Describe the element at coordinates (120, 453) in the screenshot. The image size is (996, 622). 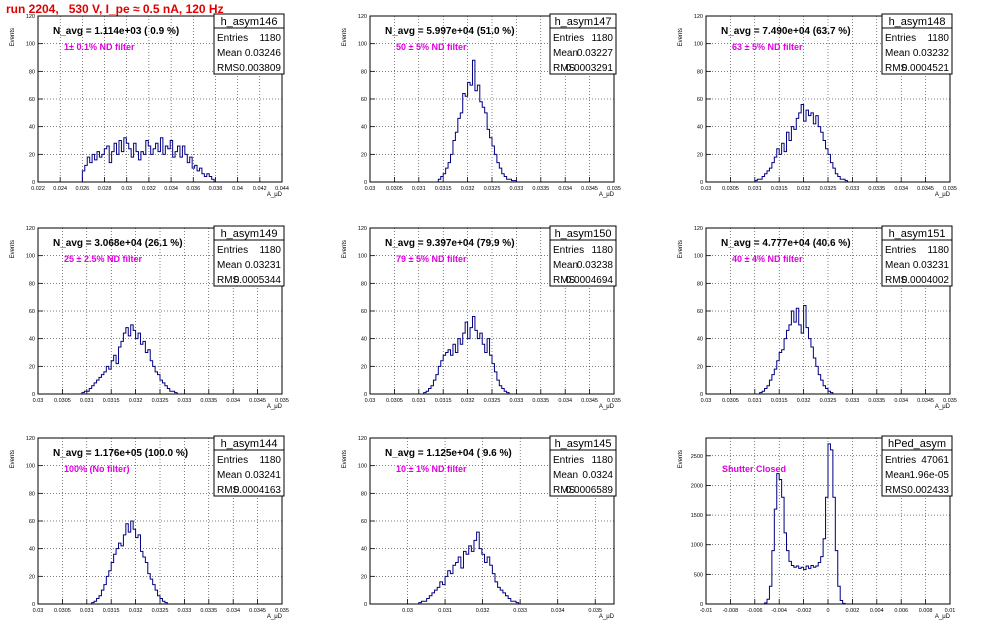
I see `navg-label: N_avg = 1.176e+05 (100.0 %)` at that location.